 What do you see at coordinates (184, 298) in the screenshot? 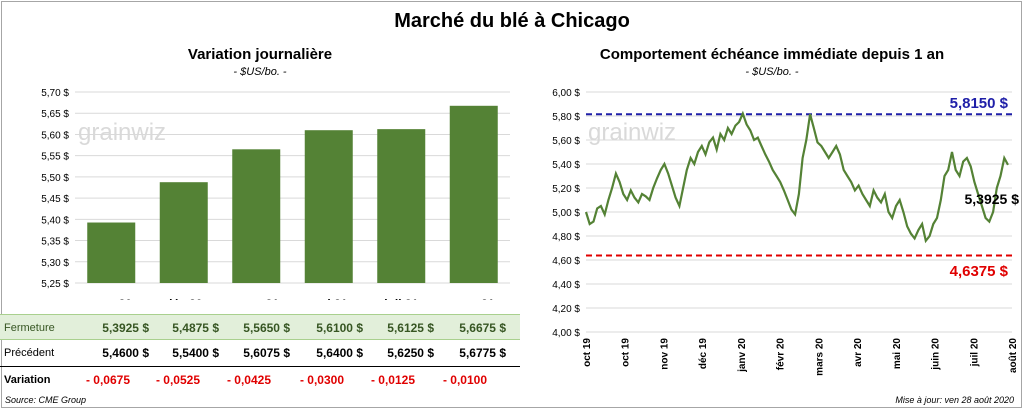
I see `x-category-label: déc 20` at bounding box center [184, 298].